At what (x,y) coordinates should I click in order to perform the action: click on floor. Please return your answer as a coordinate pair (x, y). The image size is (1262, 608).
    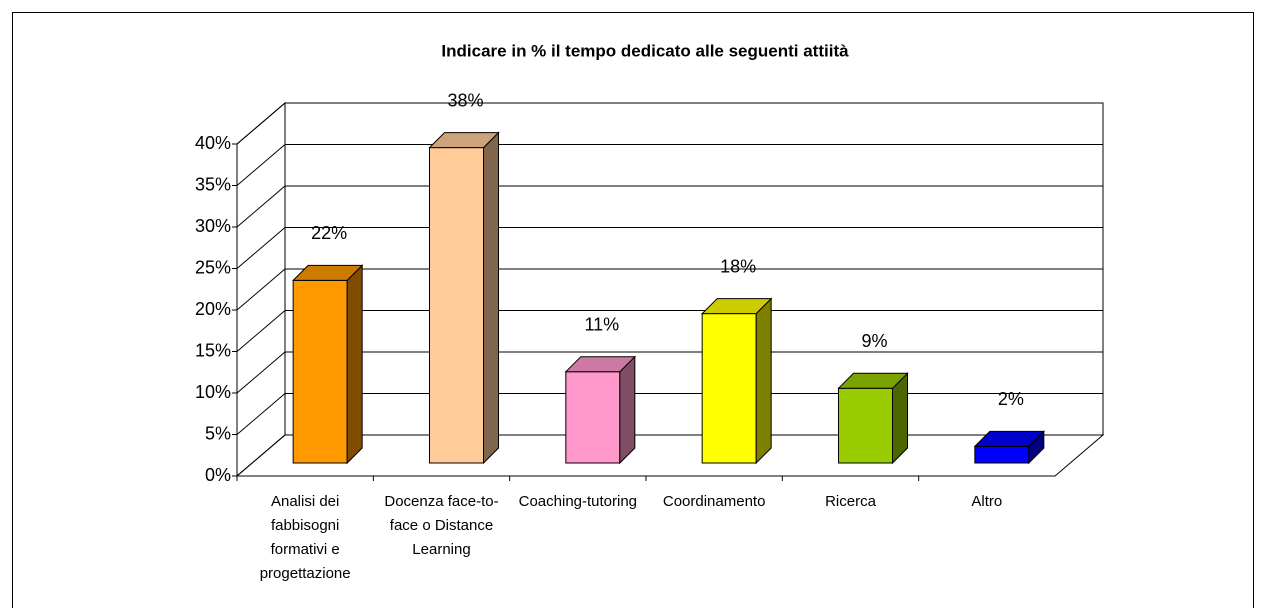
    Looking at the image, I should click on (670, 455).